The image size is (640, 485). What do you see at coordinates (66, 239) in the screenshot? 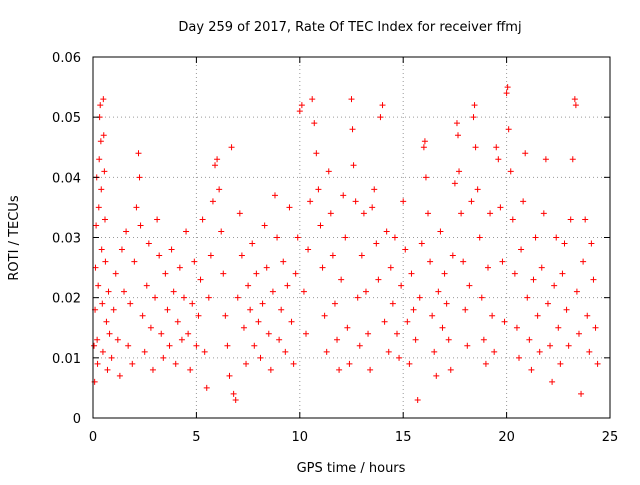
I see `y-tick-label: 0.03` at bounding box center [66, 239].